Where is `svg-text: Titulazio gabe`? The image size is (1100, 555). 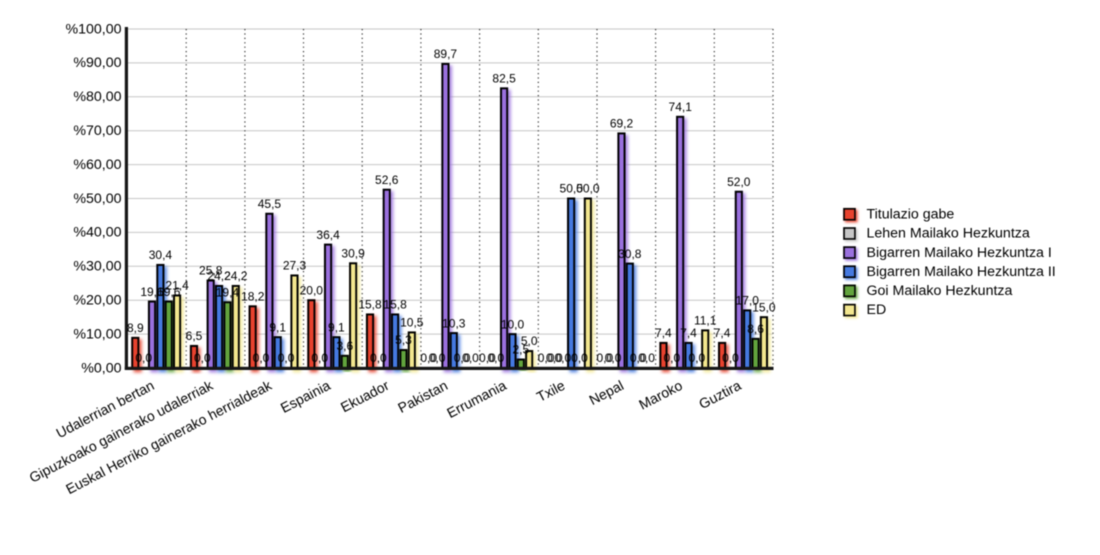
svg-text: Titulazio gabe is located at coordinates (911, 215).